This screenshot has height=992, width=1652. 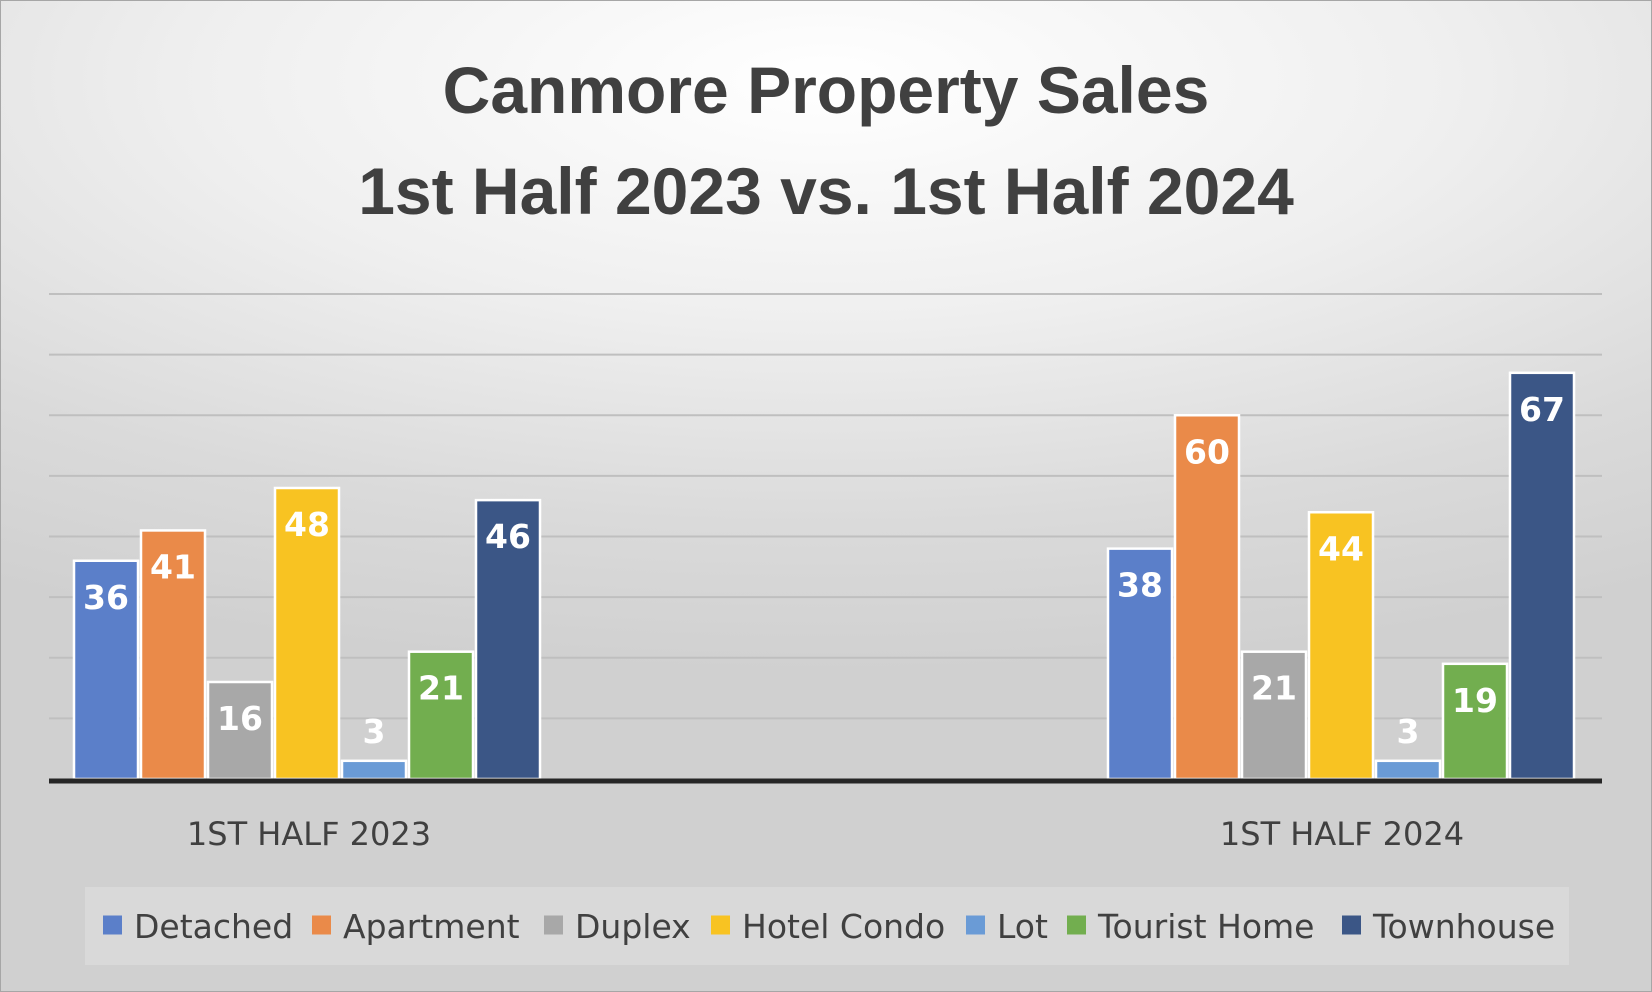 What do you see at coordinates (441, 688) in the screenshot?
I see `data-label-tourist-home-1: 21` at bounding box center [441, 688].